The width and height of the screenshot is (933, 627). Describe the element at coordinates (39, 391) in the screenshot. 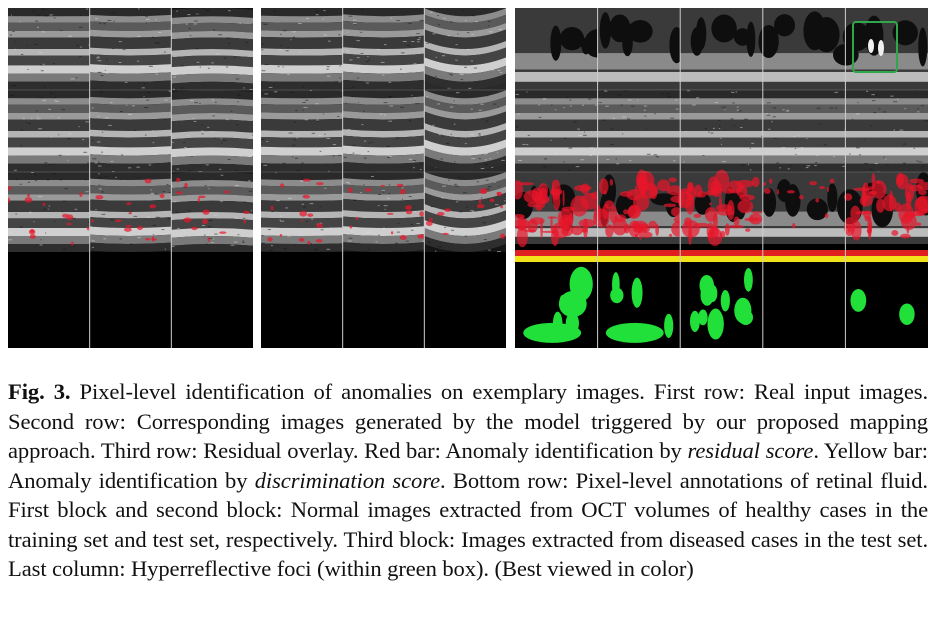

I see `figure-label: Fig. 3.` at that location.